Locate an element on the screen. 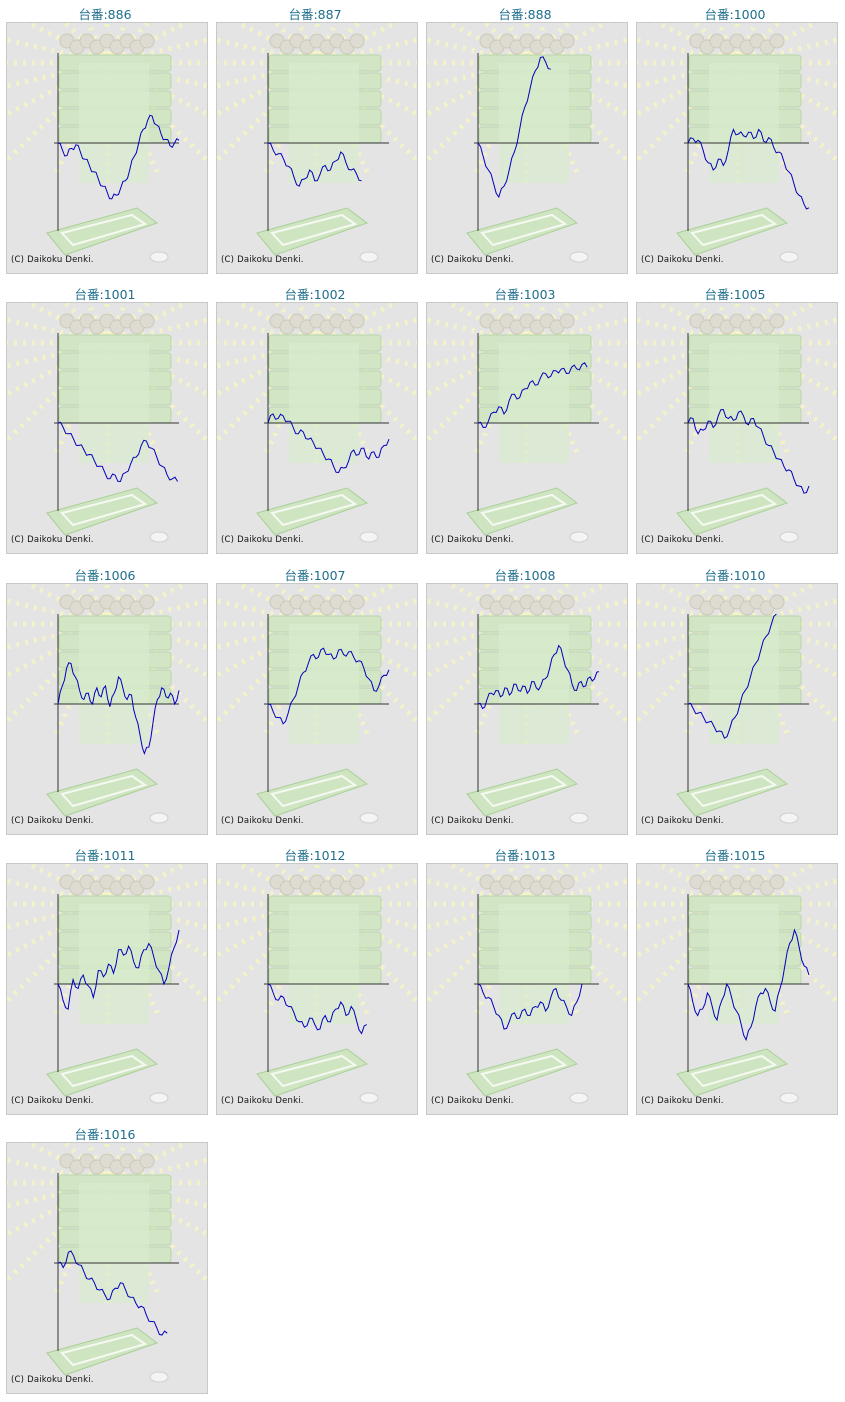  chart-title: 台番:1010 is located at coordinates (735, 575).